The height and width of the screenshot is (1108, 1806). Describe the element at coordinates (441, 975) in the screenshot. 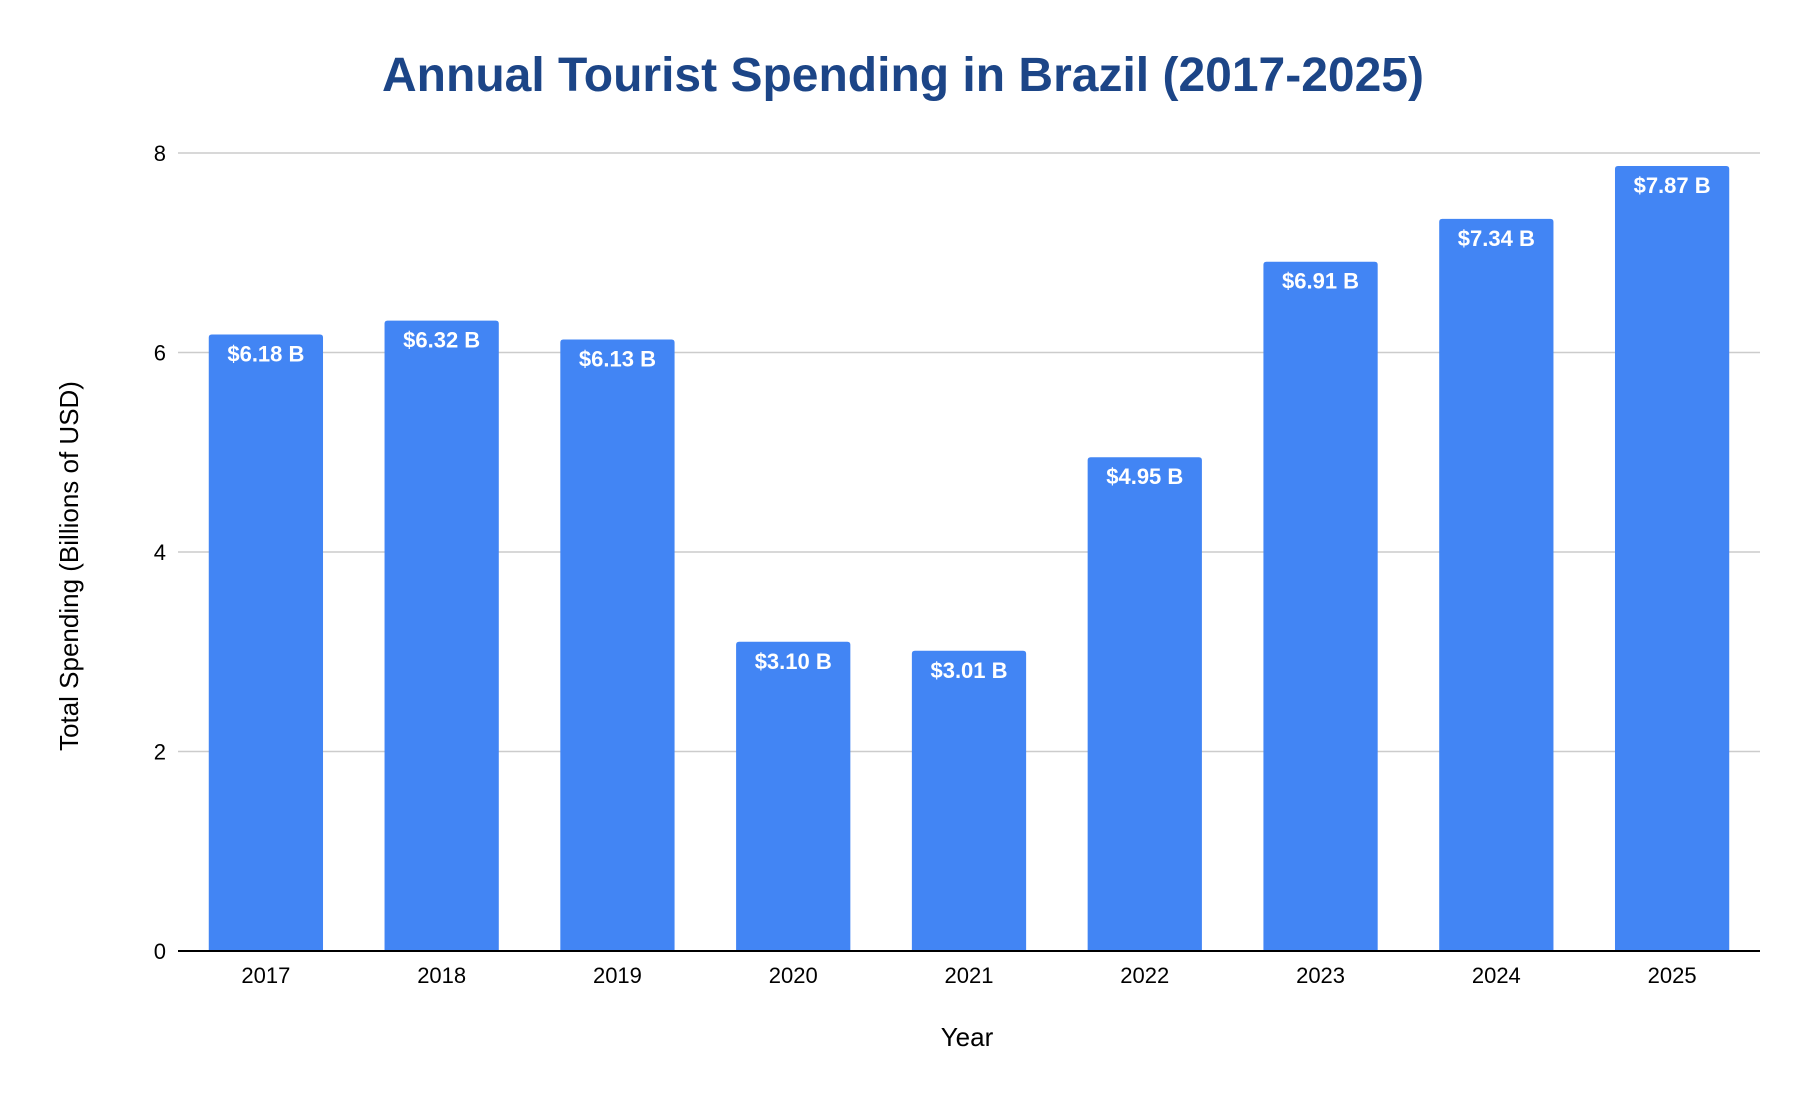

I see `x-tick-label: 2018` at that location.